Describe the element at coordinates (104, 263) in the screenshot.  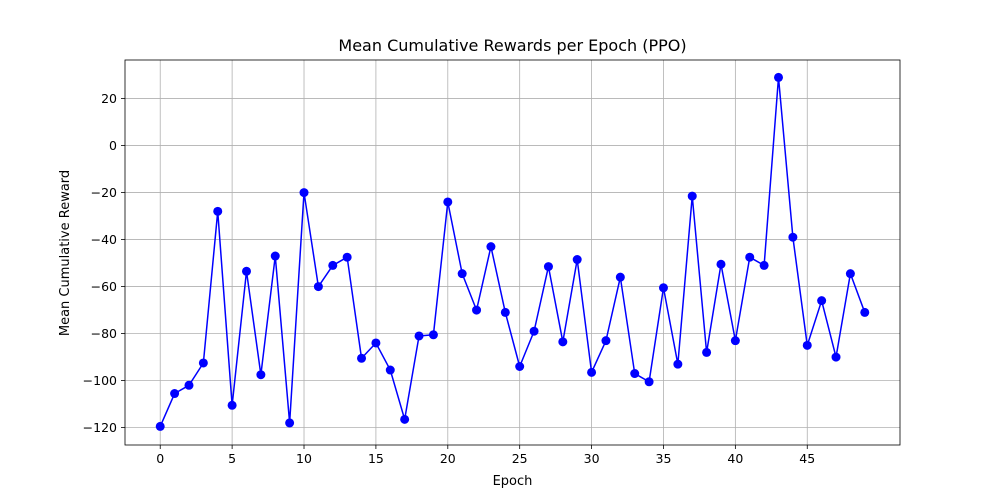
I see `y-axis-ticks: −120 −100 −80 −60 −40 −20 0 20` at that location.